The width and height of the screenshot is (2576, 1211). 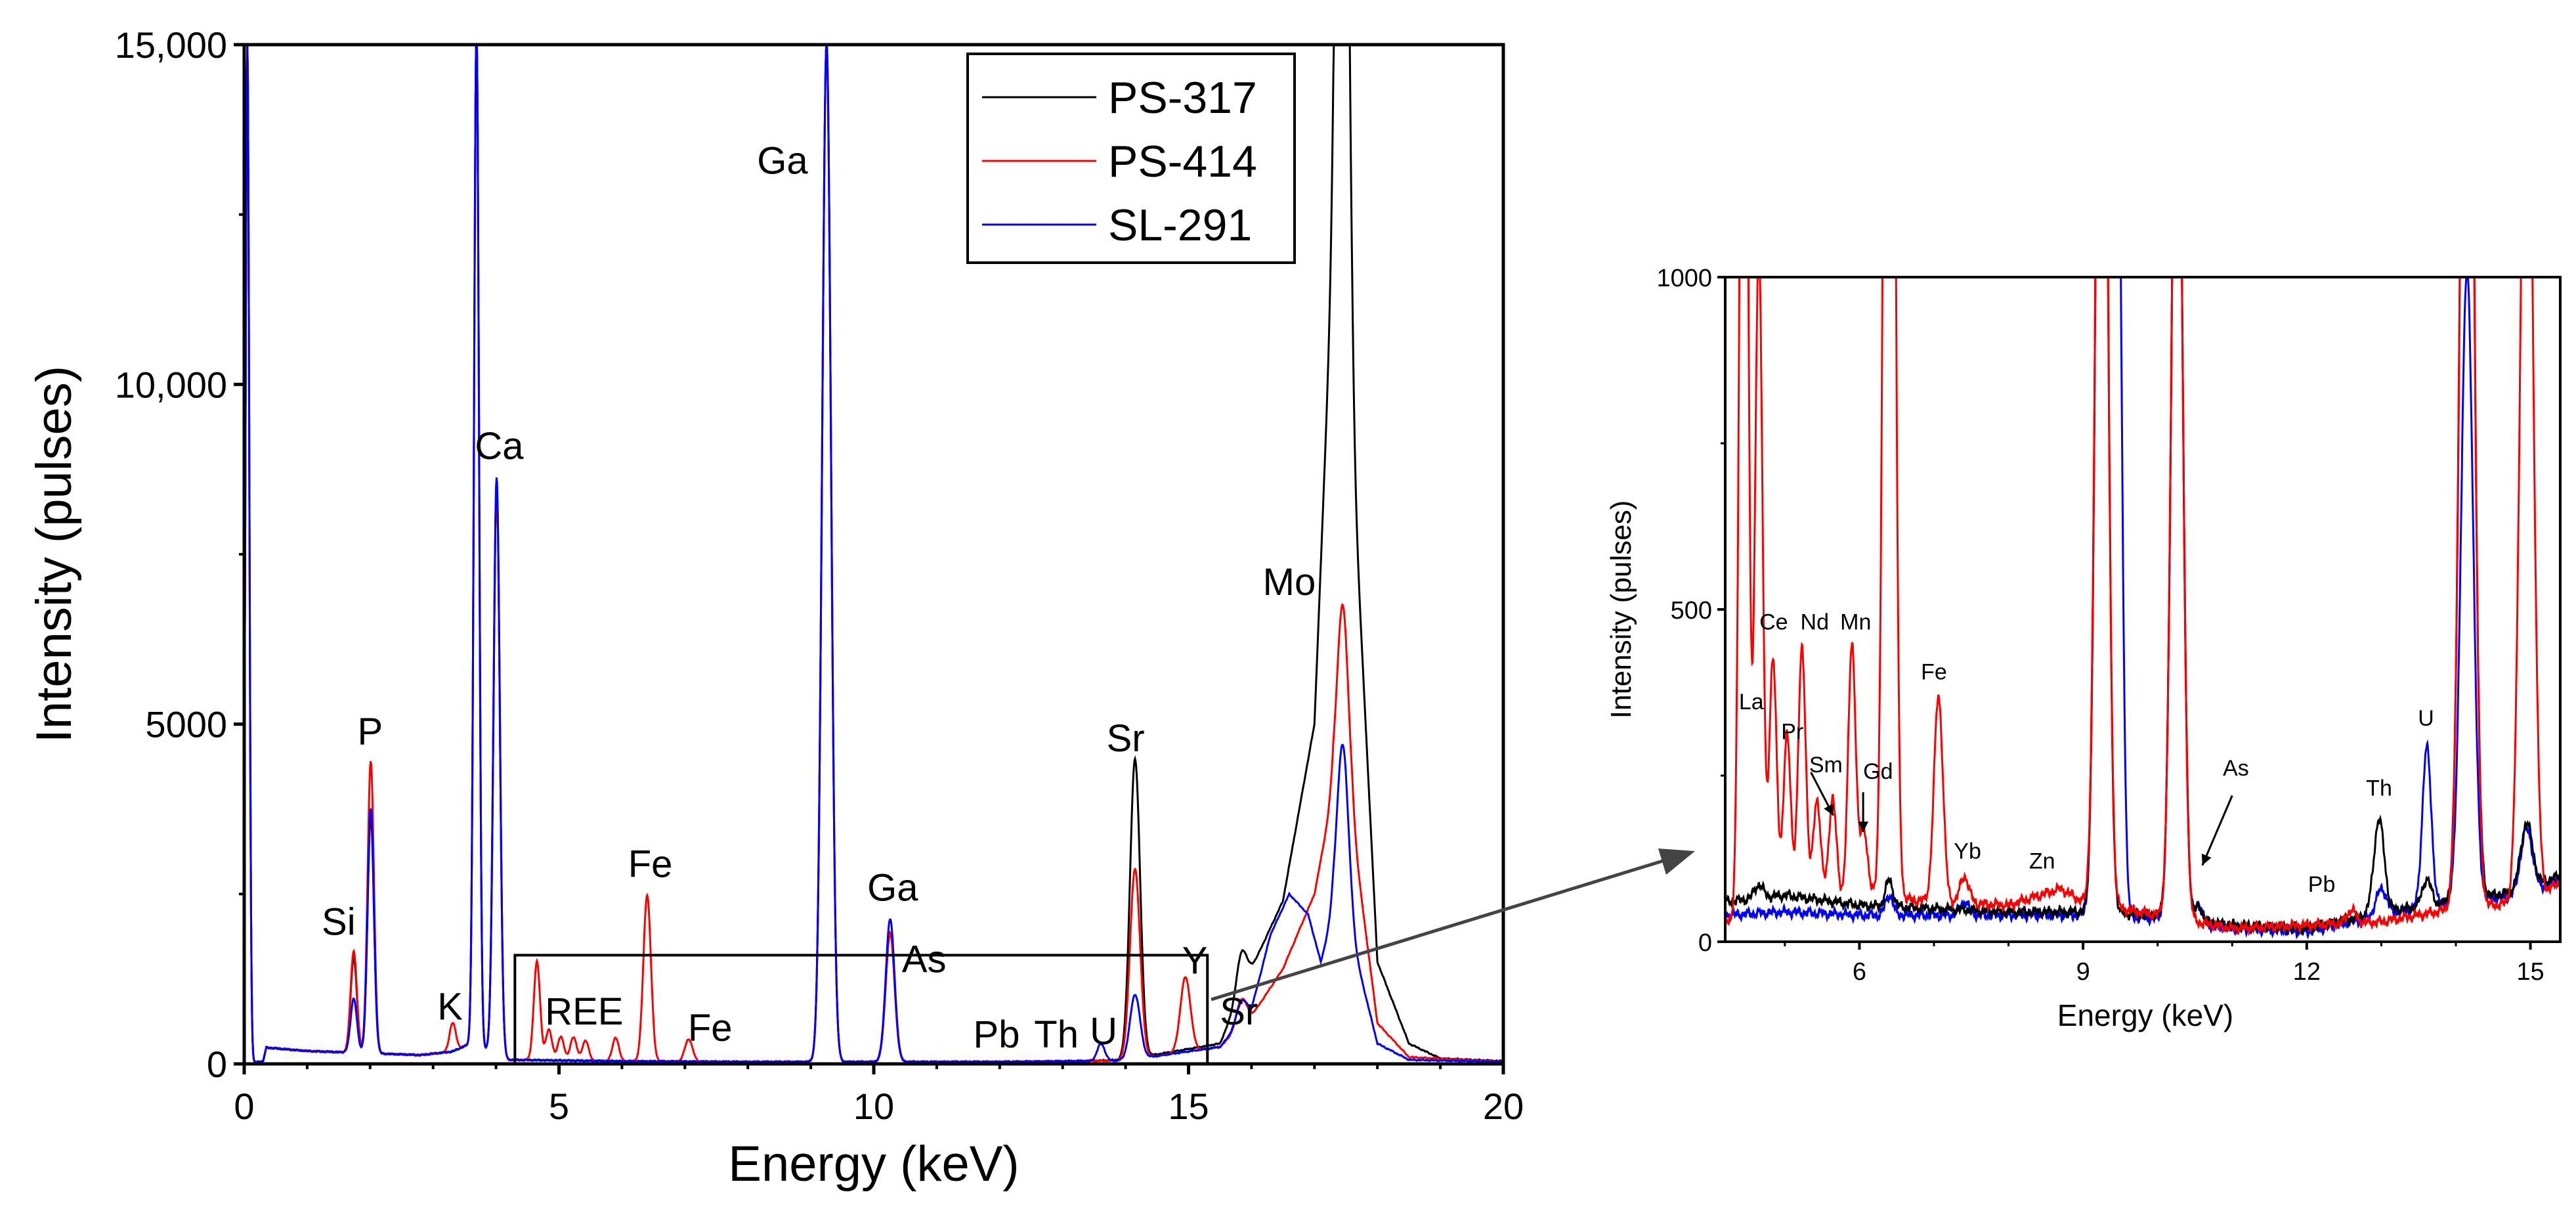 What do you see at coordinates (217, 1064) in the screenshot?
I see `main-y-tick-label-0: 0` at bounding box center [217, 1064].